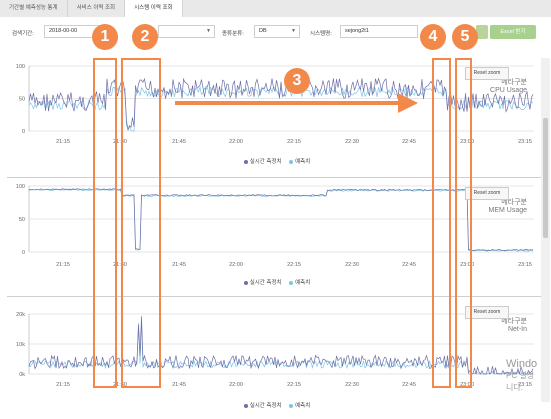 The image size is (551, 419). What do you see at coordinates (97, 8) in the screenshot?
I see `tab-service-history: 서비스 이력 조회` at bounding box center [97, 8].